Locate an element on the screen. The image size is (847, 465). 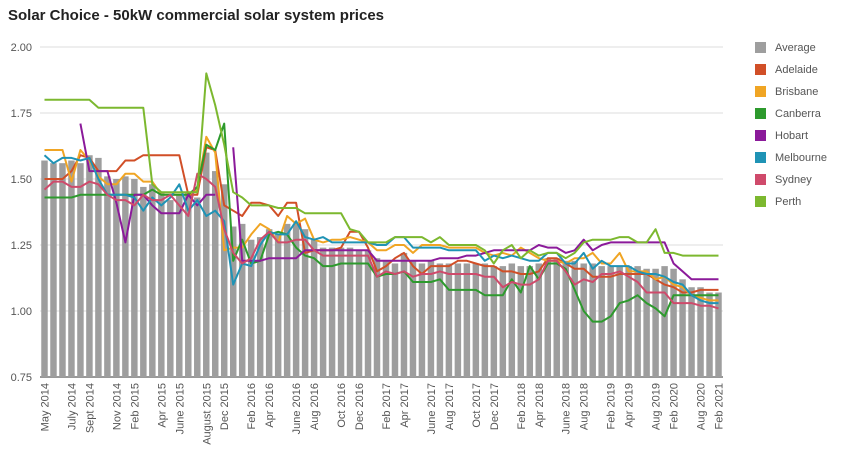
x-tick-label: Oct 2017 is located at coordinates (477, 405).